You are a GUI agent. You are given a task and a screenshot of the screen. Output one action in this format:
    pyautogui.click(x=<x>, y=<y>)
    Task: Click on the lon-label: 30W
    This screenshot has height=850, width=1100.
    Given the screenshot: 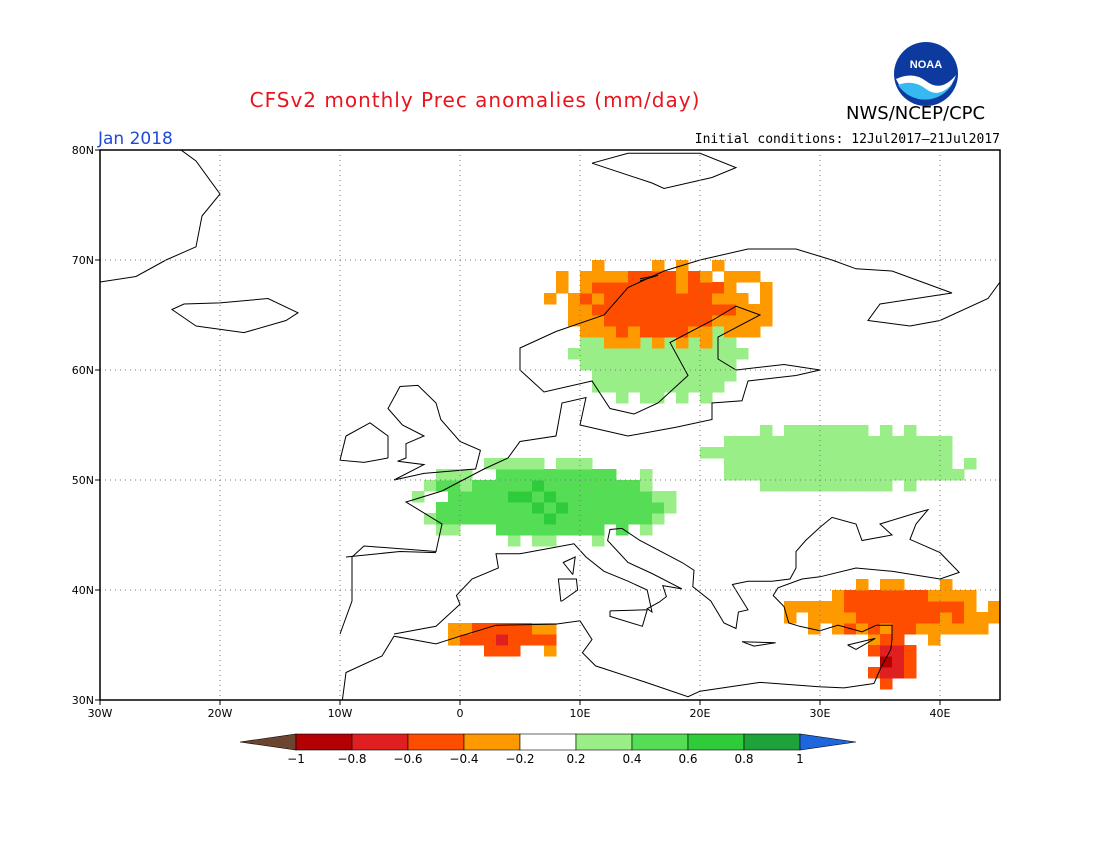 What is the action you would take?
    pyautogui.click(x=100, y=713)
    